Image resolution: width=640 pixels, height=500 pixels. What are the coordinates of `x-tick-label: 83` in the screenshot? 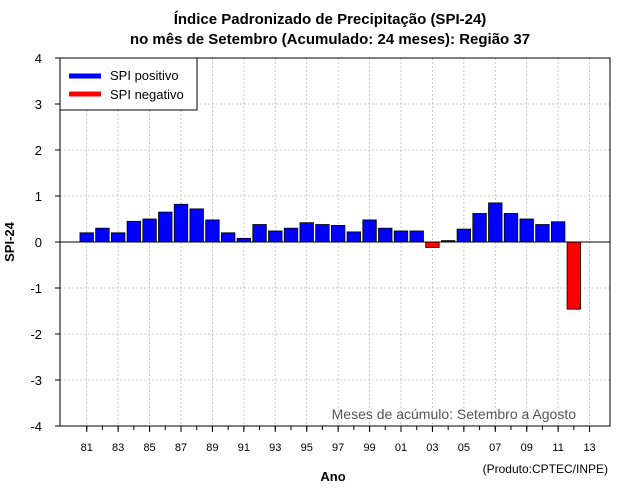 It's located at (118, 448).